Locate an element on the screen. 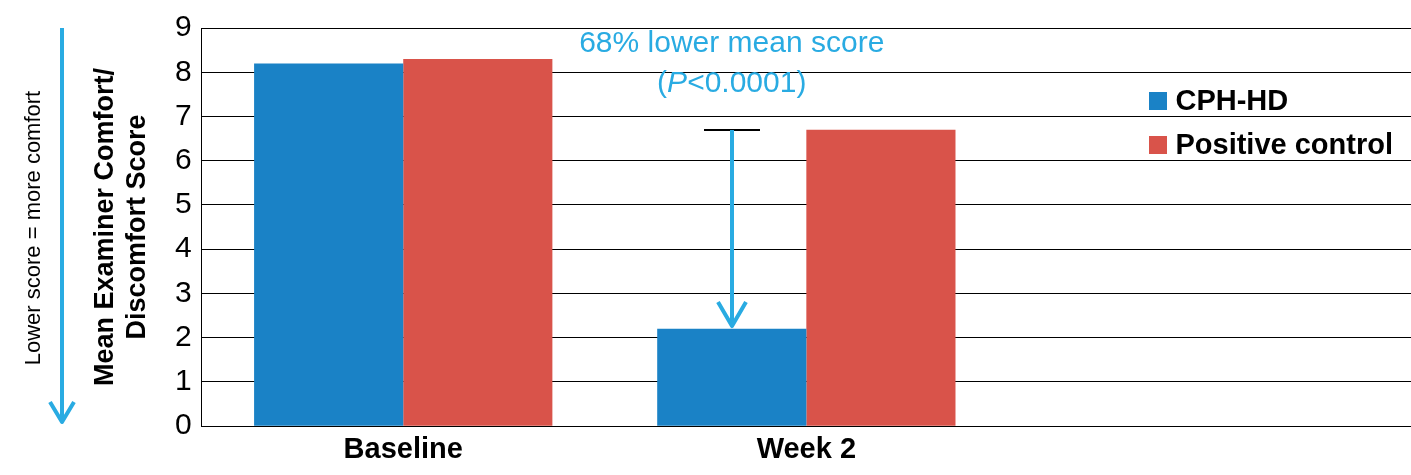 The image size is (1411, 475). y-tick-label: 1 is located at coordinates (183, 380).